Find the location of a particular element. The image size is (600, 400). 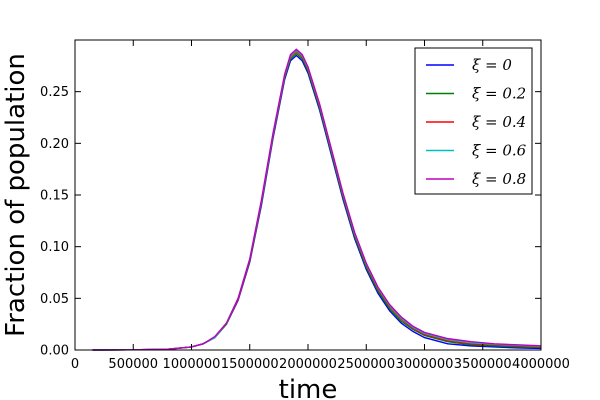

legend-label-2: ξ = 0.4 is located at coordinates (499, 122).